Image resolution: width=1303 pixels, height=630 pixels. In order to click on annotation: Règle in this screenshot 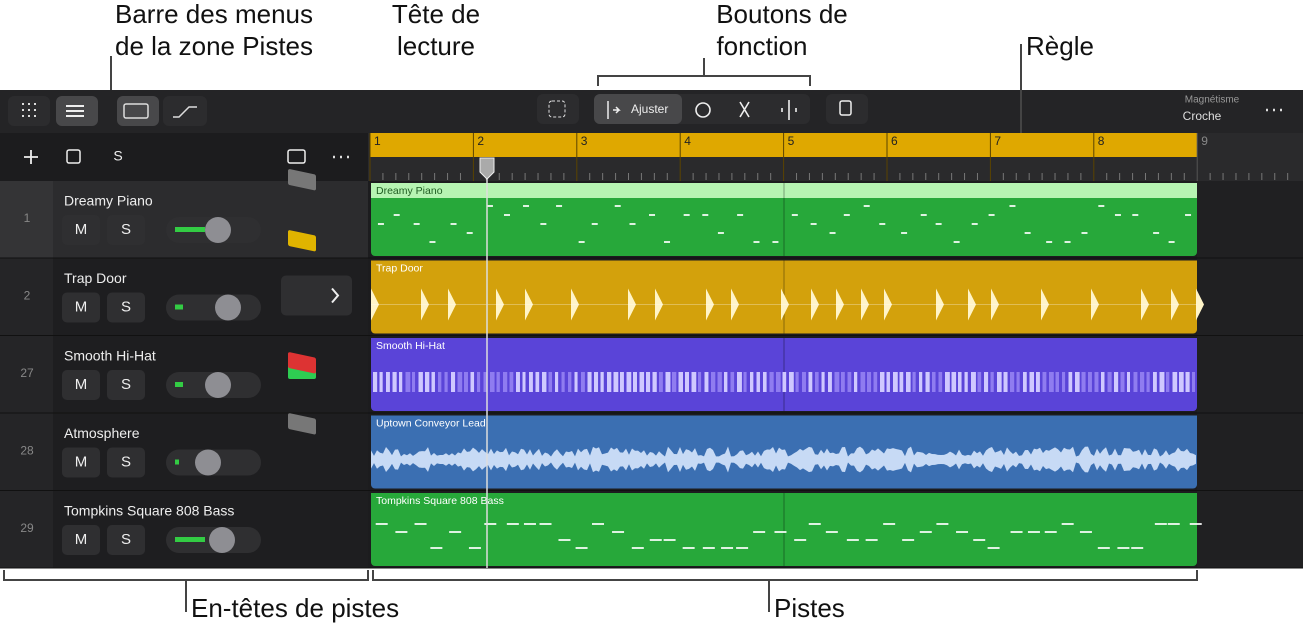, I will do `click(1060, 46)`.